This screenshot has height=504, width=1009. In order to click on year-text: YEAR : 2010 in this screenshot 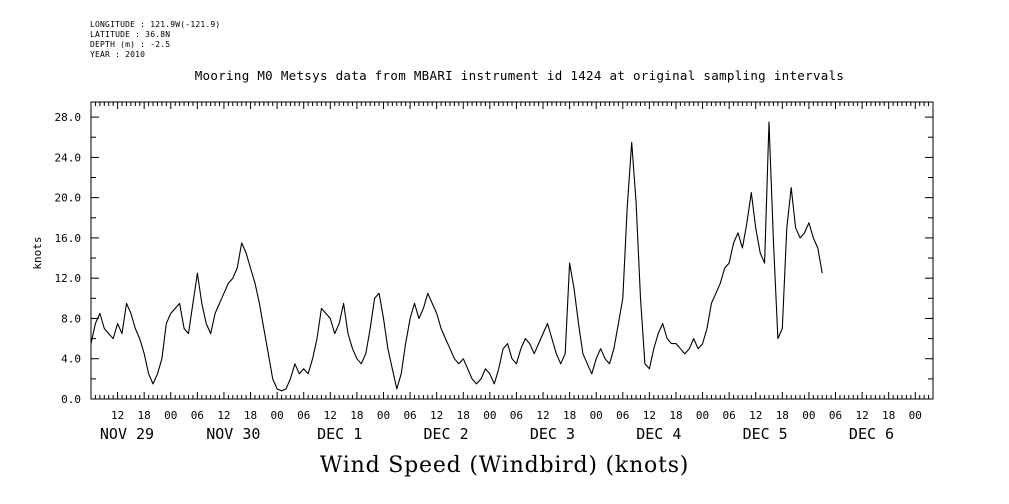, I will do `click(118, 54)`.